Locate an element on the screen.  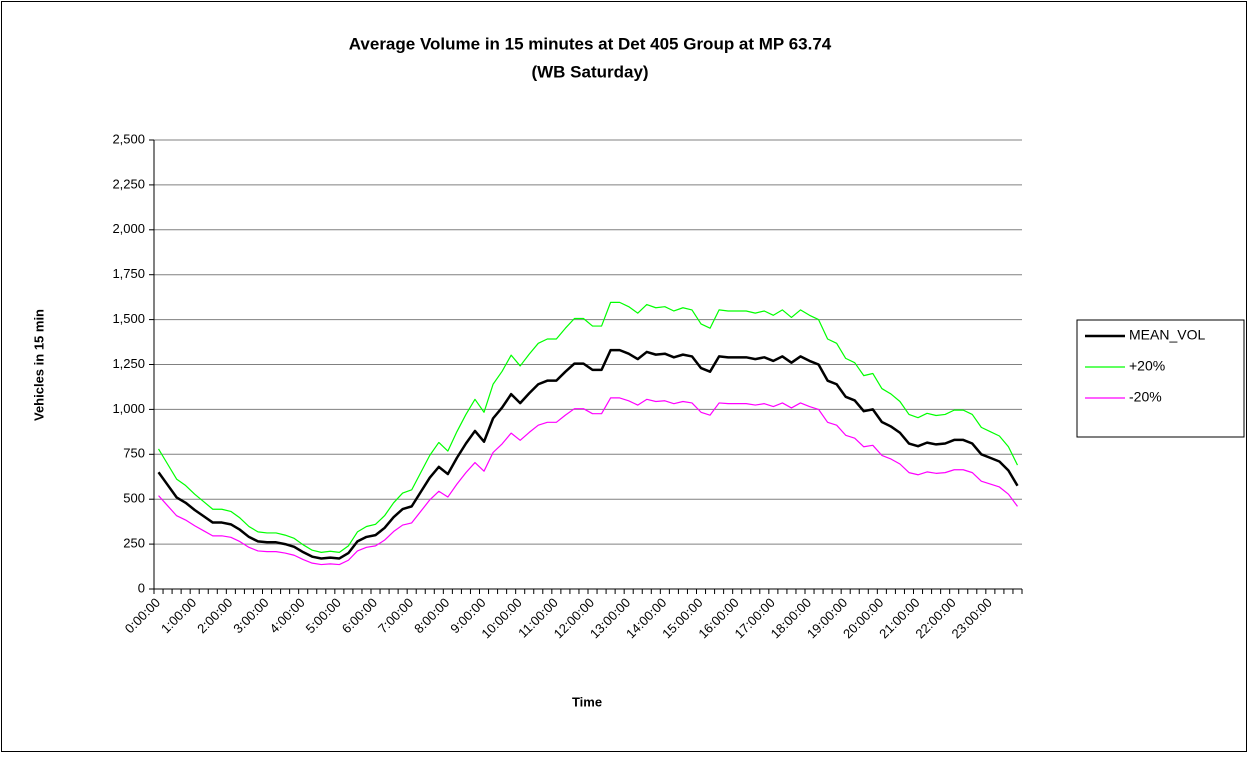
y-axis-label: Vehicles in 15 min is located at coordinates (38, 365).